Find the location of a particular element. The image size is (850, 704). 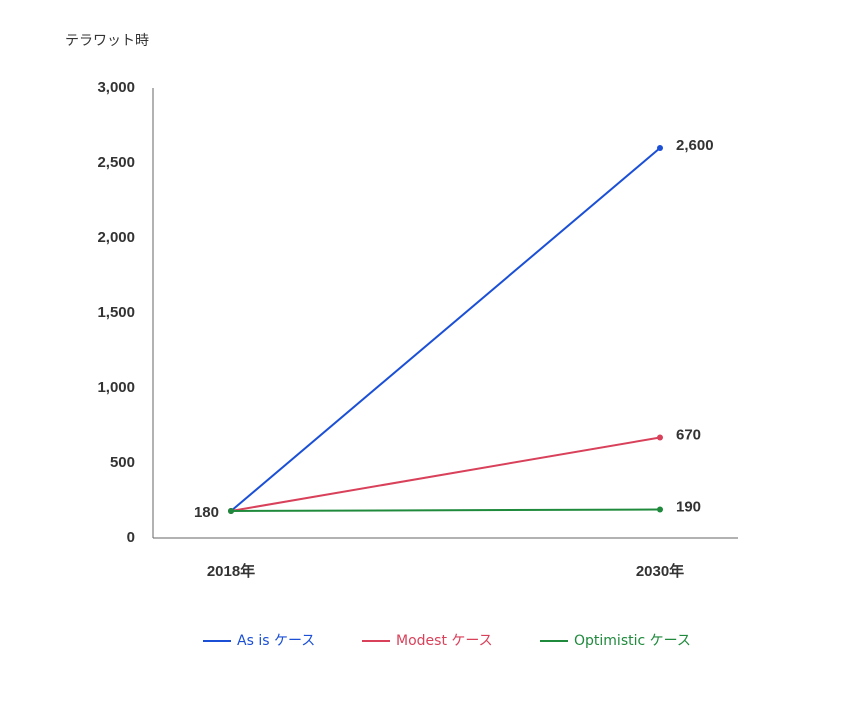

data-label: 180 is located at coordinates (206, 512).